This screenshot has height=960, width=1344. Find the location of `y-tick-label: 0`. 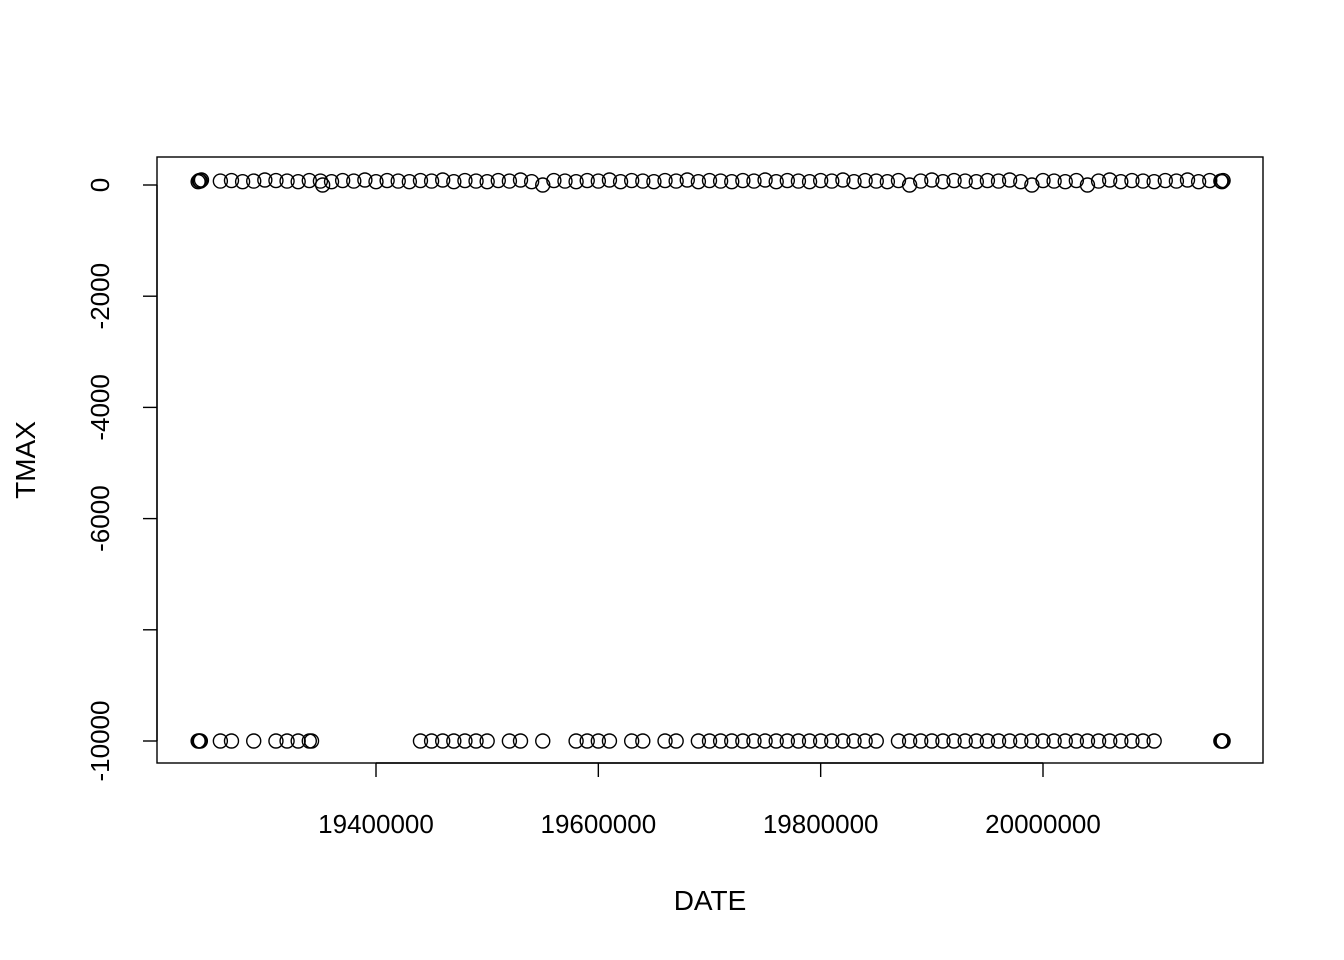

y-tick-label: 0 is located at coordinates (100, 185).